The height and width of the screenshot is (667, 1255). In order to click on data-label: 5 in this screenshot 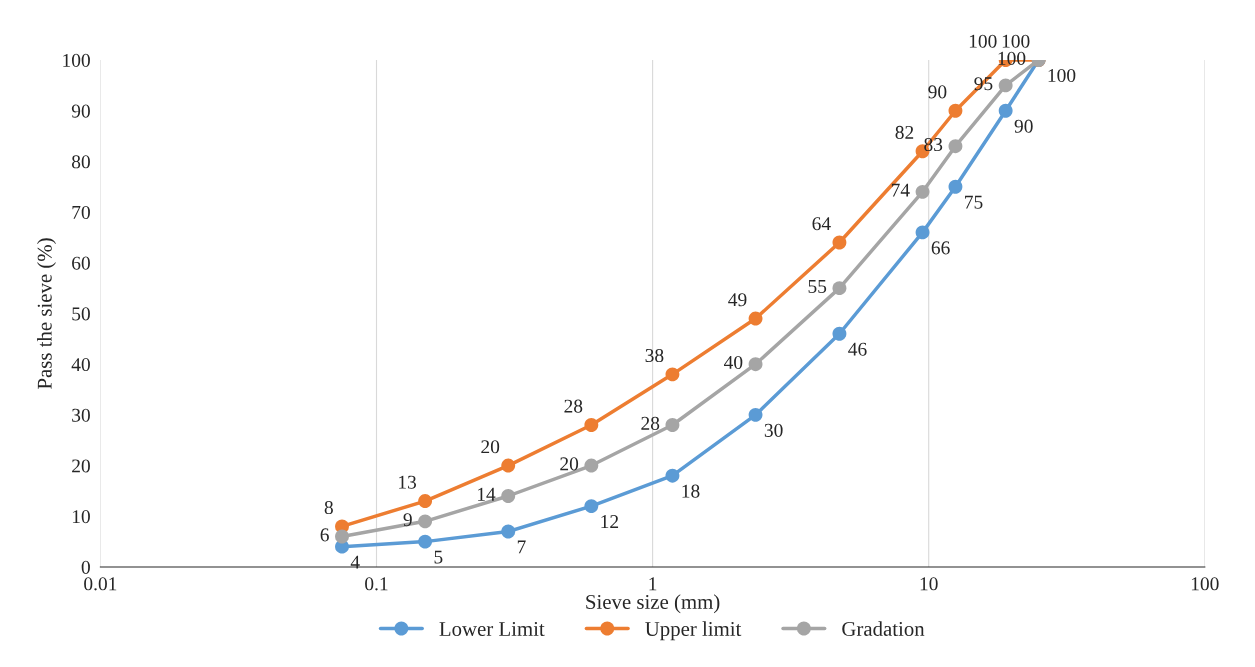, I will do `click(438, 557)`.